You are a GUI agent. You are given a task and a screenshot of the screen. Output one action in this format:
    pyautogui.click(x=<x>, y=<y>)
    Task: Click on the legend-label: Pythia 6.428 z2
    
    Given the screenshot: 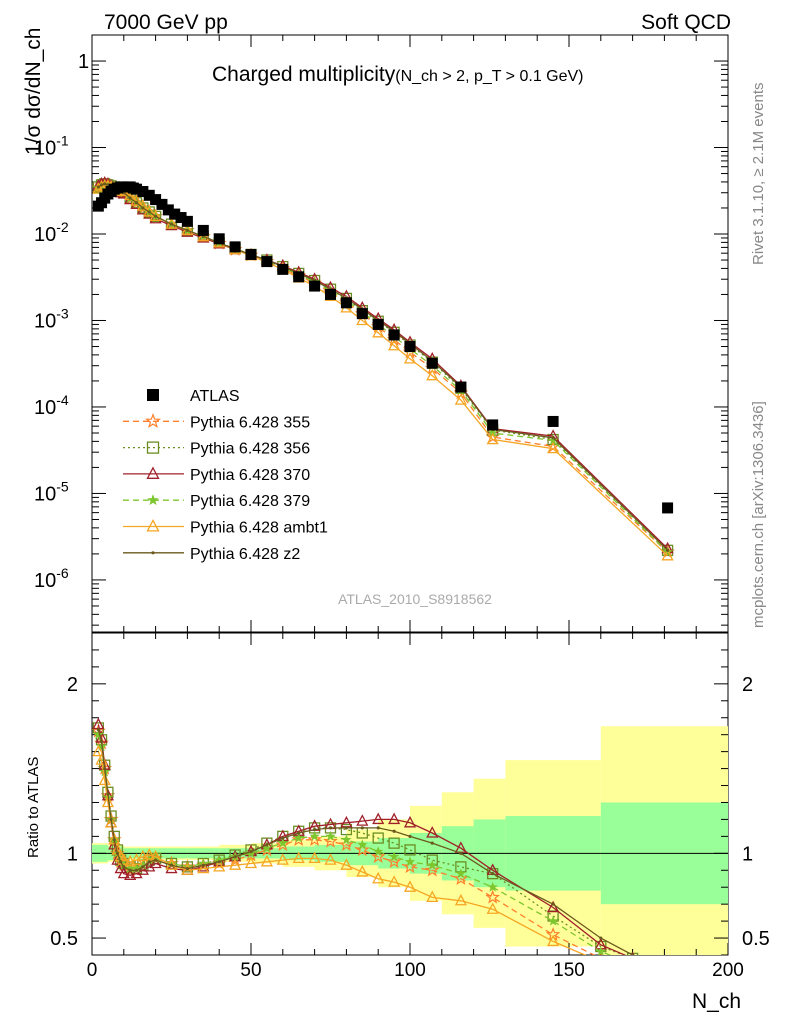 What is the action you would take?
    pyautogui.click(x=245, y=554)
    